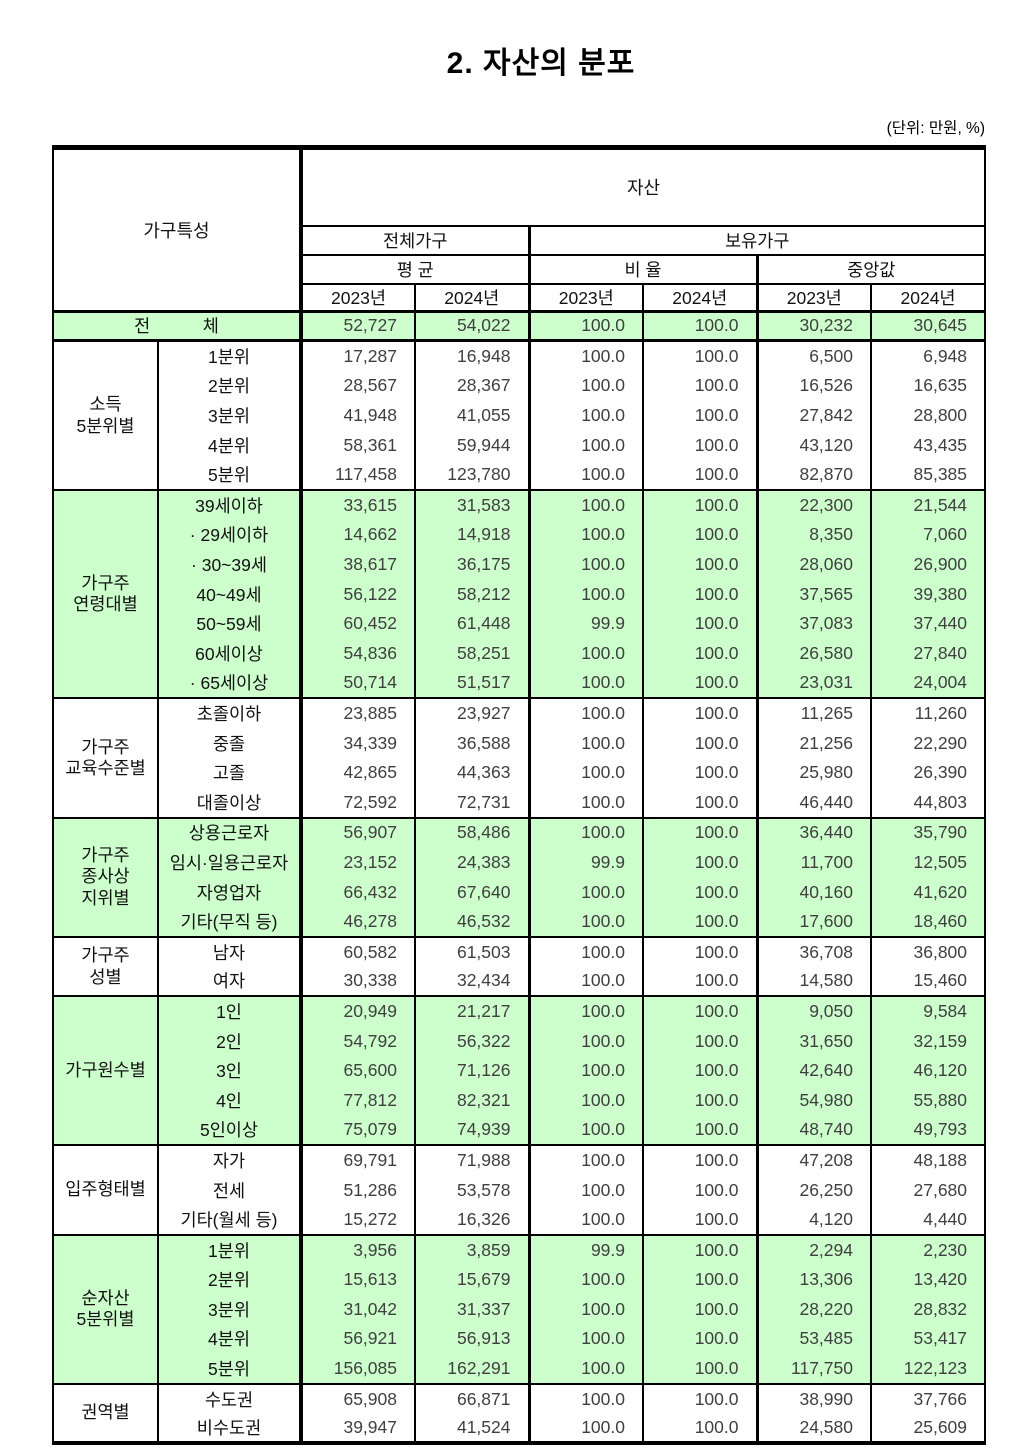 This screenshot has width=1030, height=1454. I want to click on value-cell: 6,948, so click(927, 355).